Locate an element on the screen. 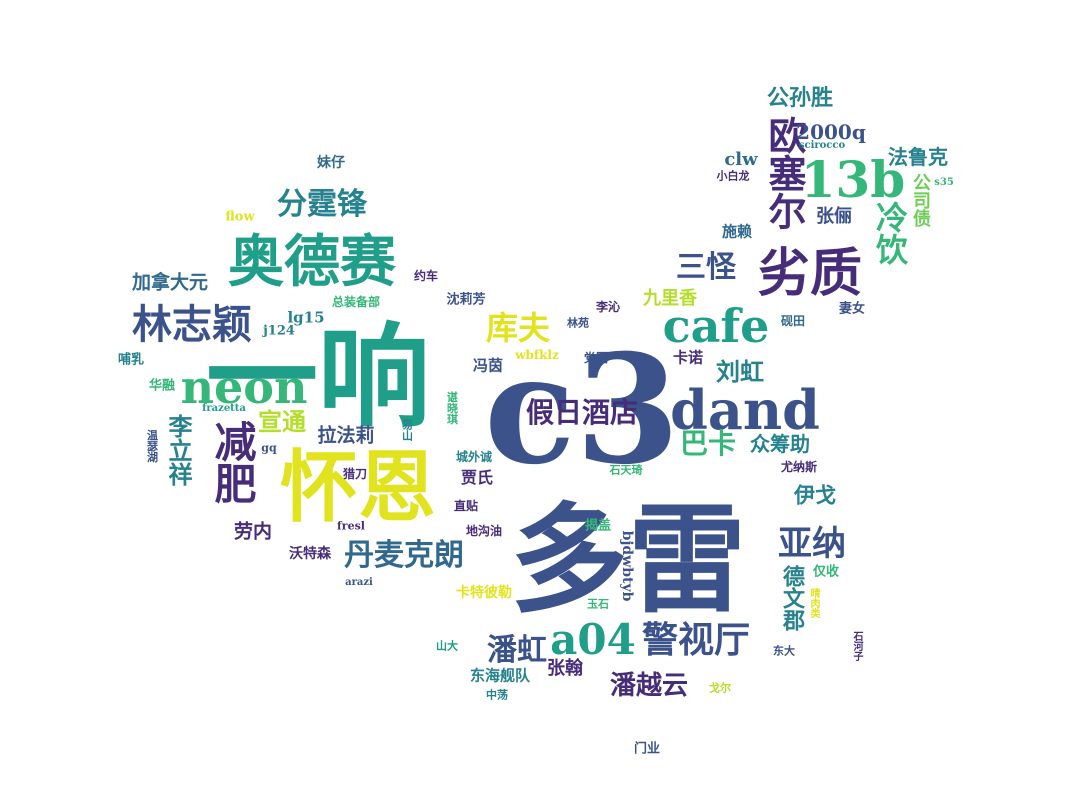 This screenshot has width=1080, height=810. word-chenxiaoqi: 谌晓琪 is located at coordinates (452, 408).